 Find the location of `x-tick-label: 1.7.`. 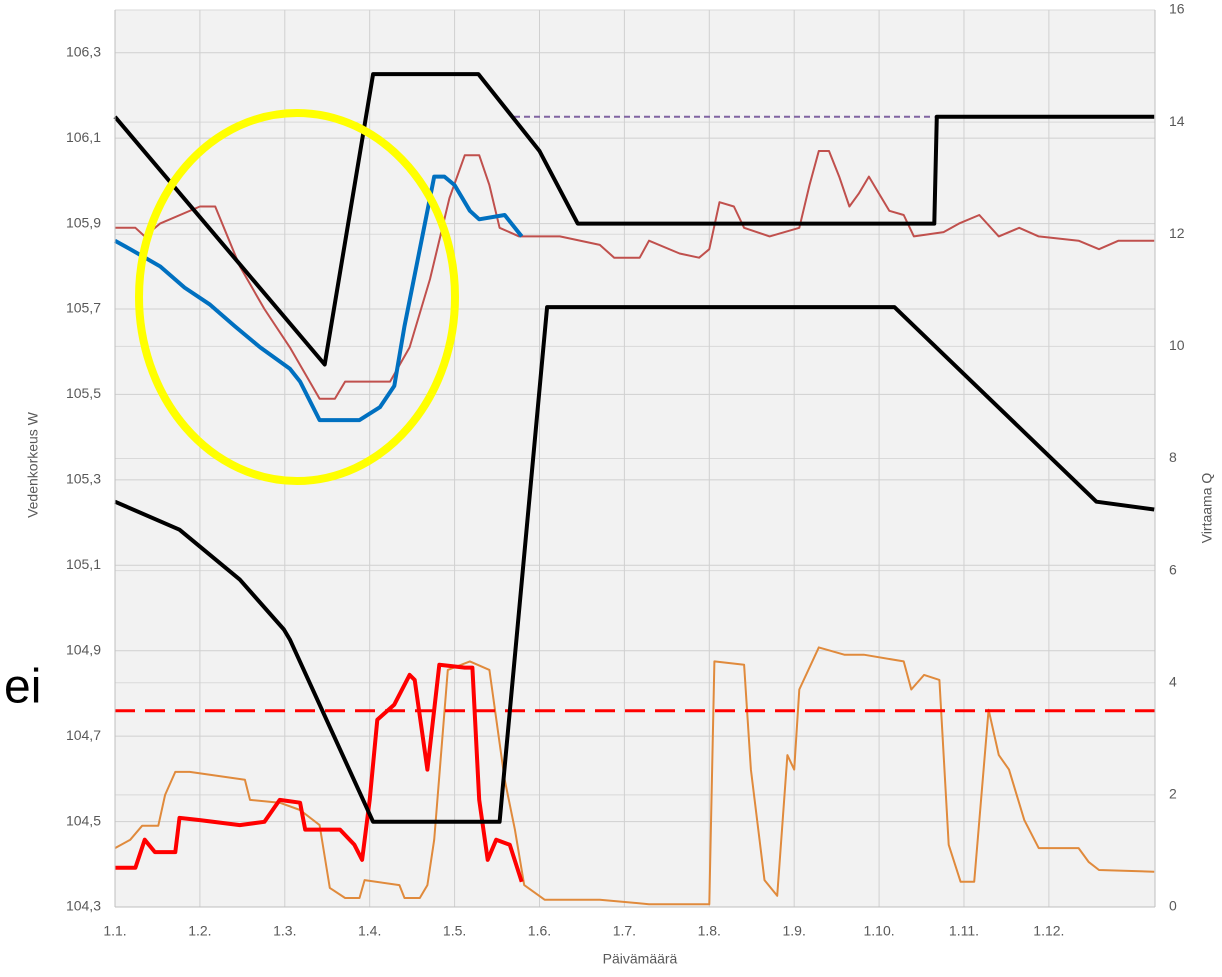

x-tick-label: 1.7. is located at coordinates (624, 931).